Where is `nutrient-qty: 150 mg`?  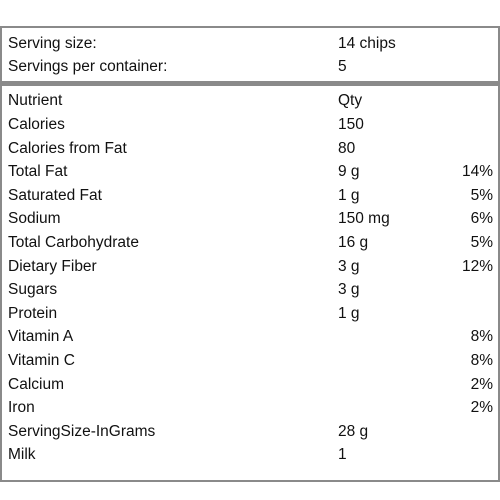 nutrient-qty: 150 mg is located at coordinates (364, 219).